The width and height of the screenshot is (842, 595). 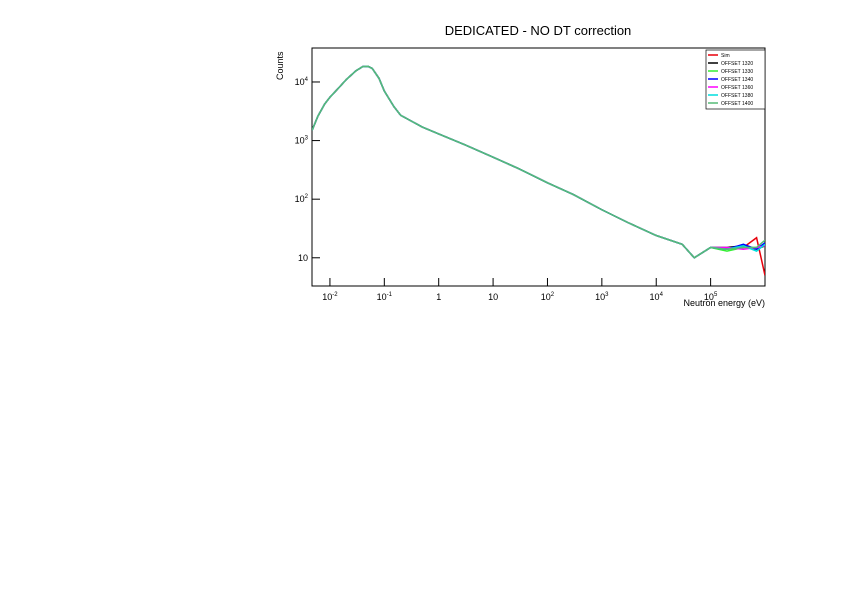 What do you see at coordinates (553, 295) in the screenshot?
I see `x-tick-label-exponent: 2` at bounding box center [553, 295].